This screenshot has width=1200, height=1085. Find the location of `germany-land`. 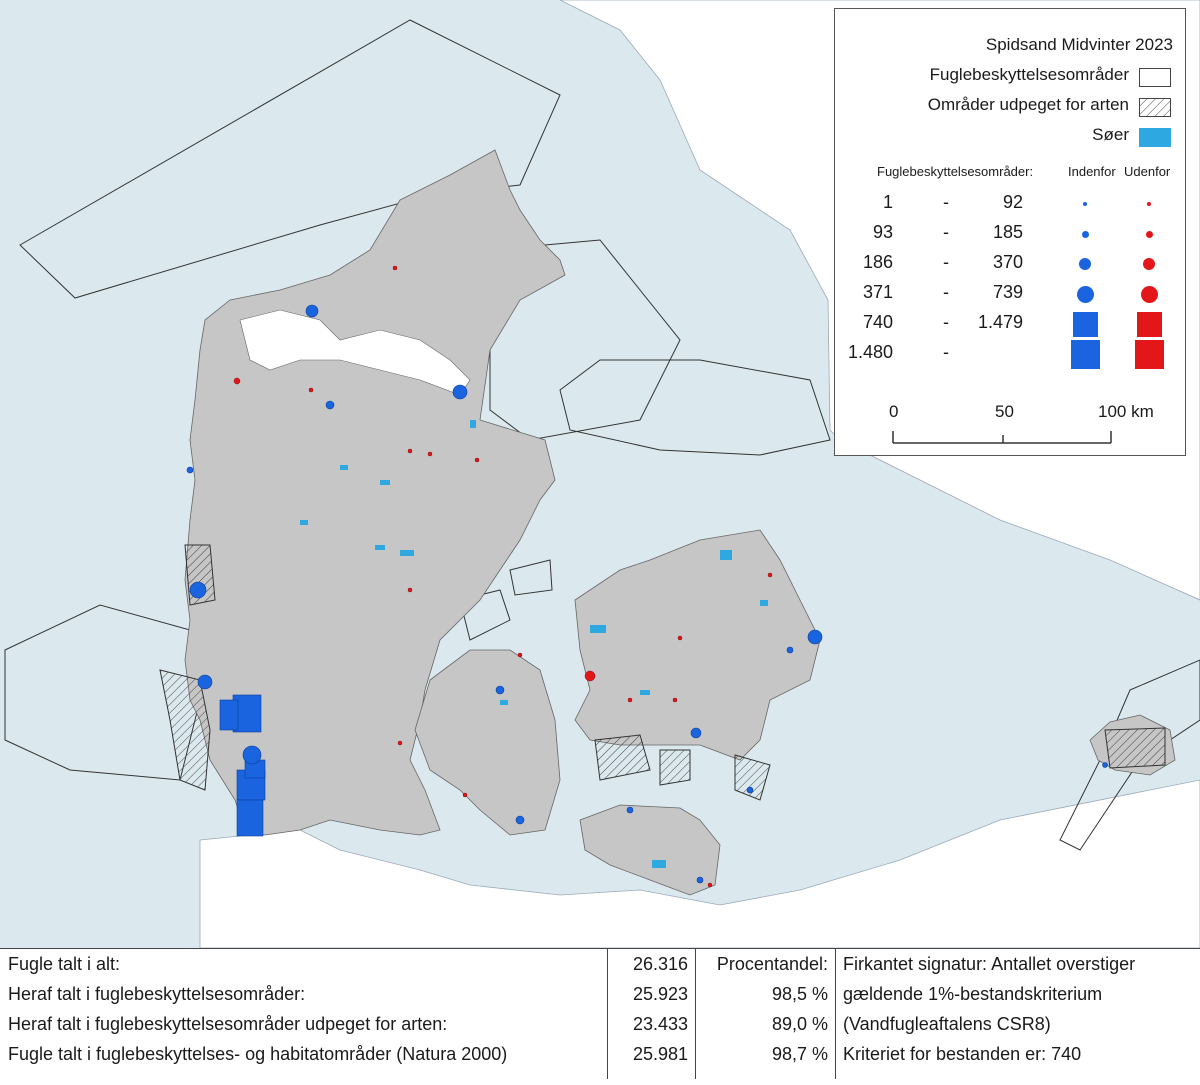

germany-land is located at coordinates (699, 863).